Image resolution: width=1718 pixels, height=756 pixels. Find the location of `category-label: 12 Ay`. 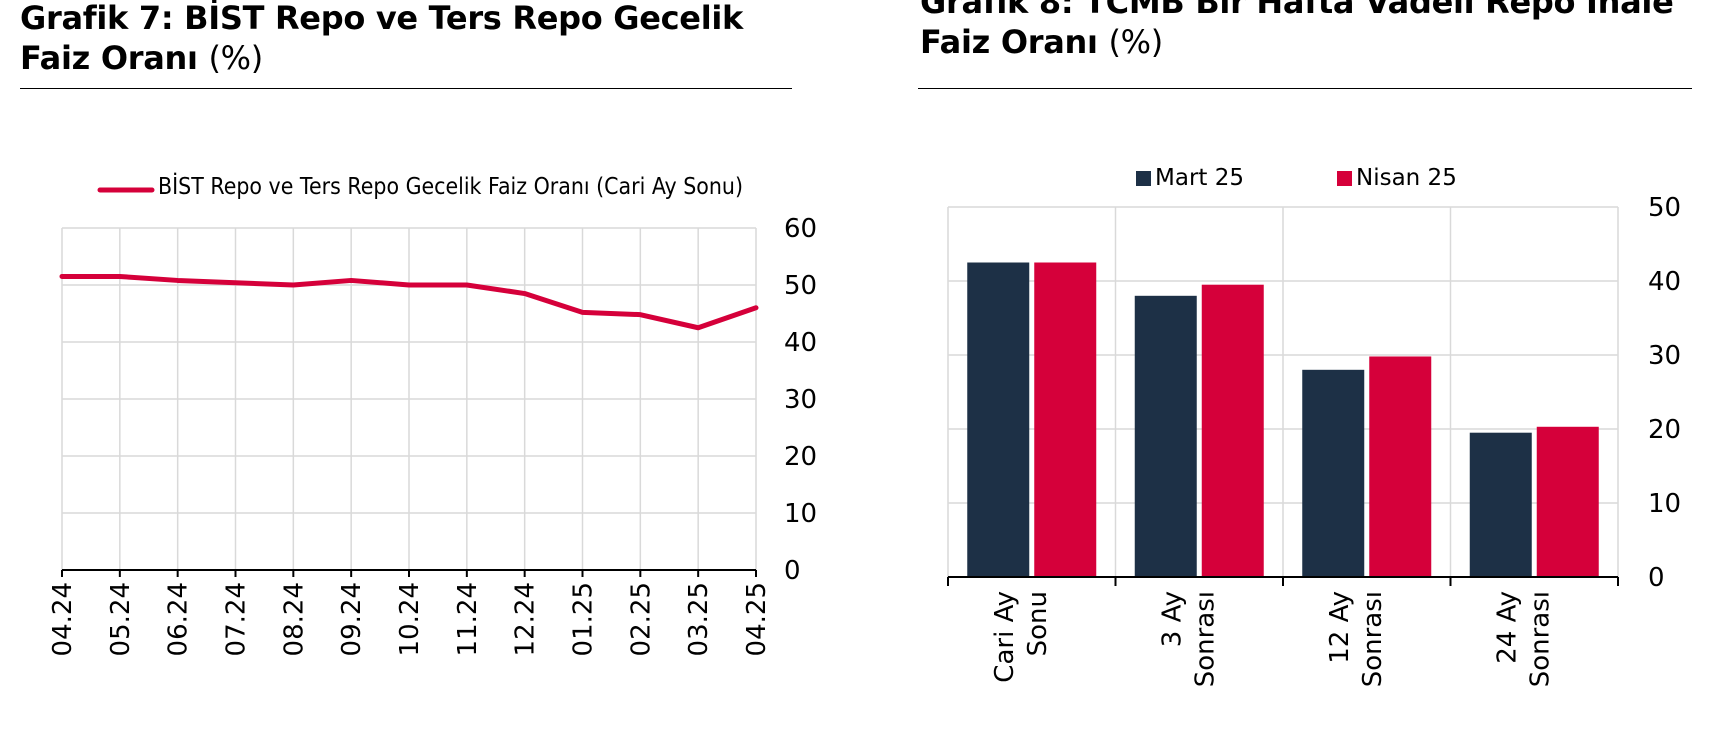

category-label: 12 Ay is located at coordinates (1340, 627).